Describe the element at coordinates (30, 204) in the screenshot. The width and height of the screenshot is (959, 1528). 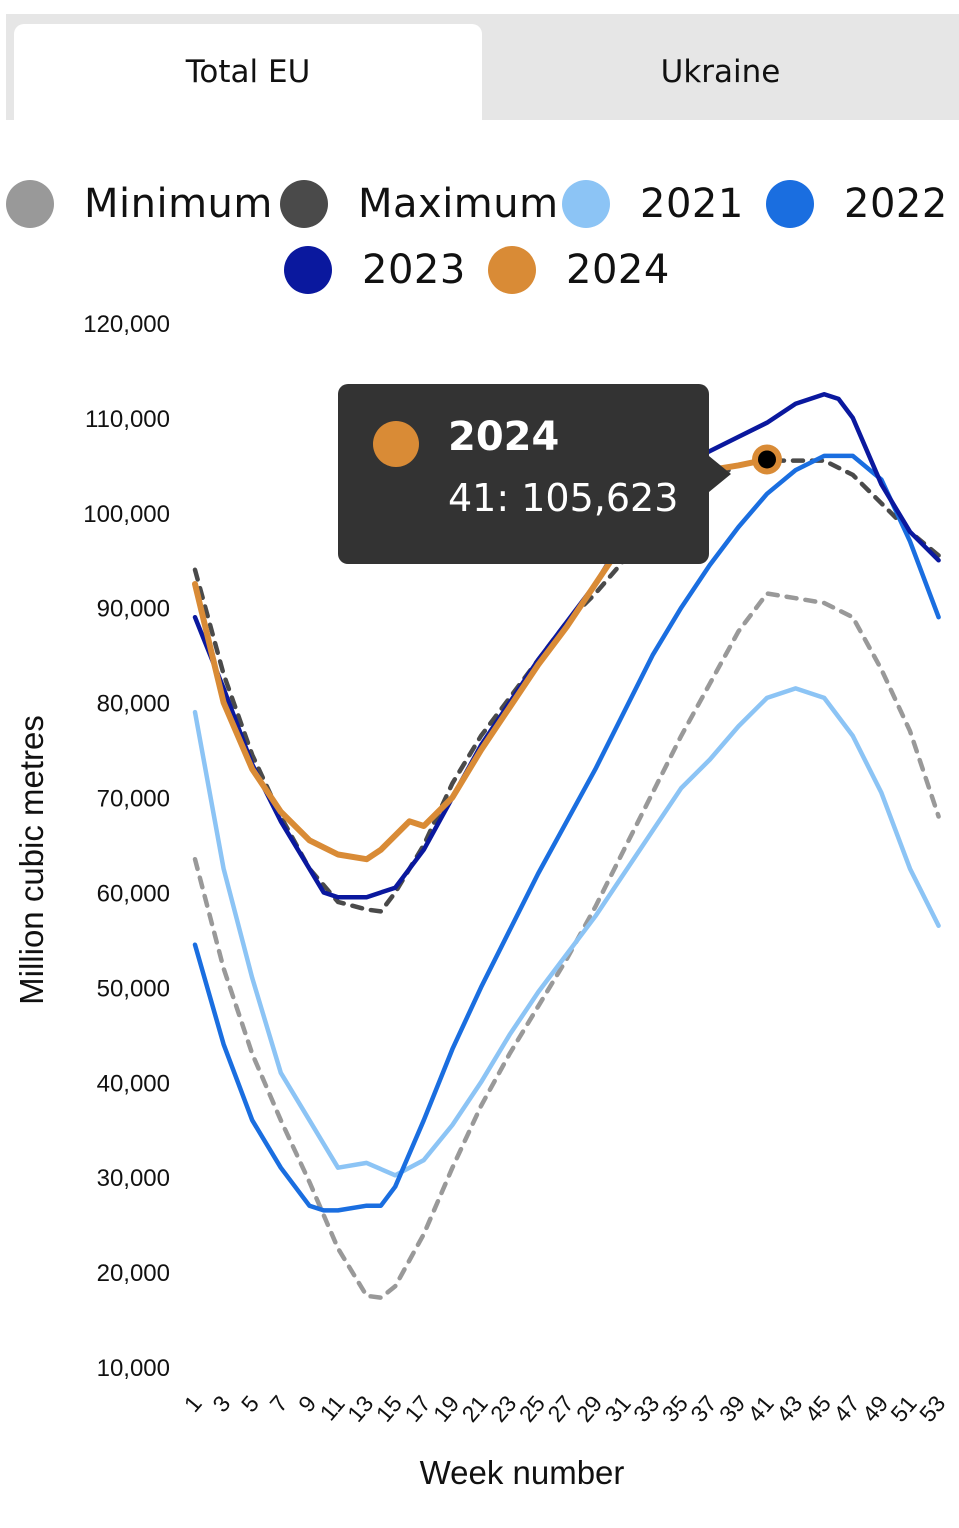
I see `legend-dot-minimum-icon` at that location.